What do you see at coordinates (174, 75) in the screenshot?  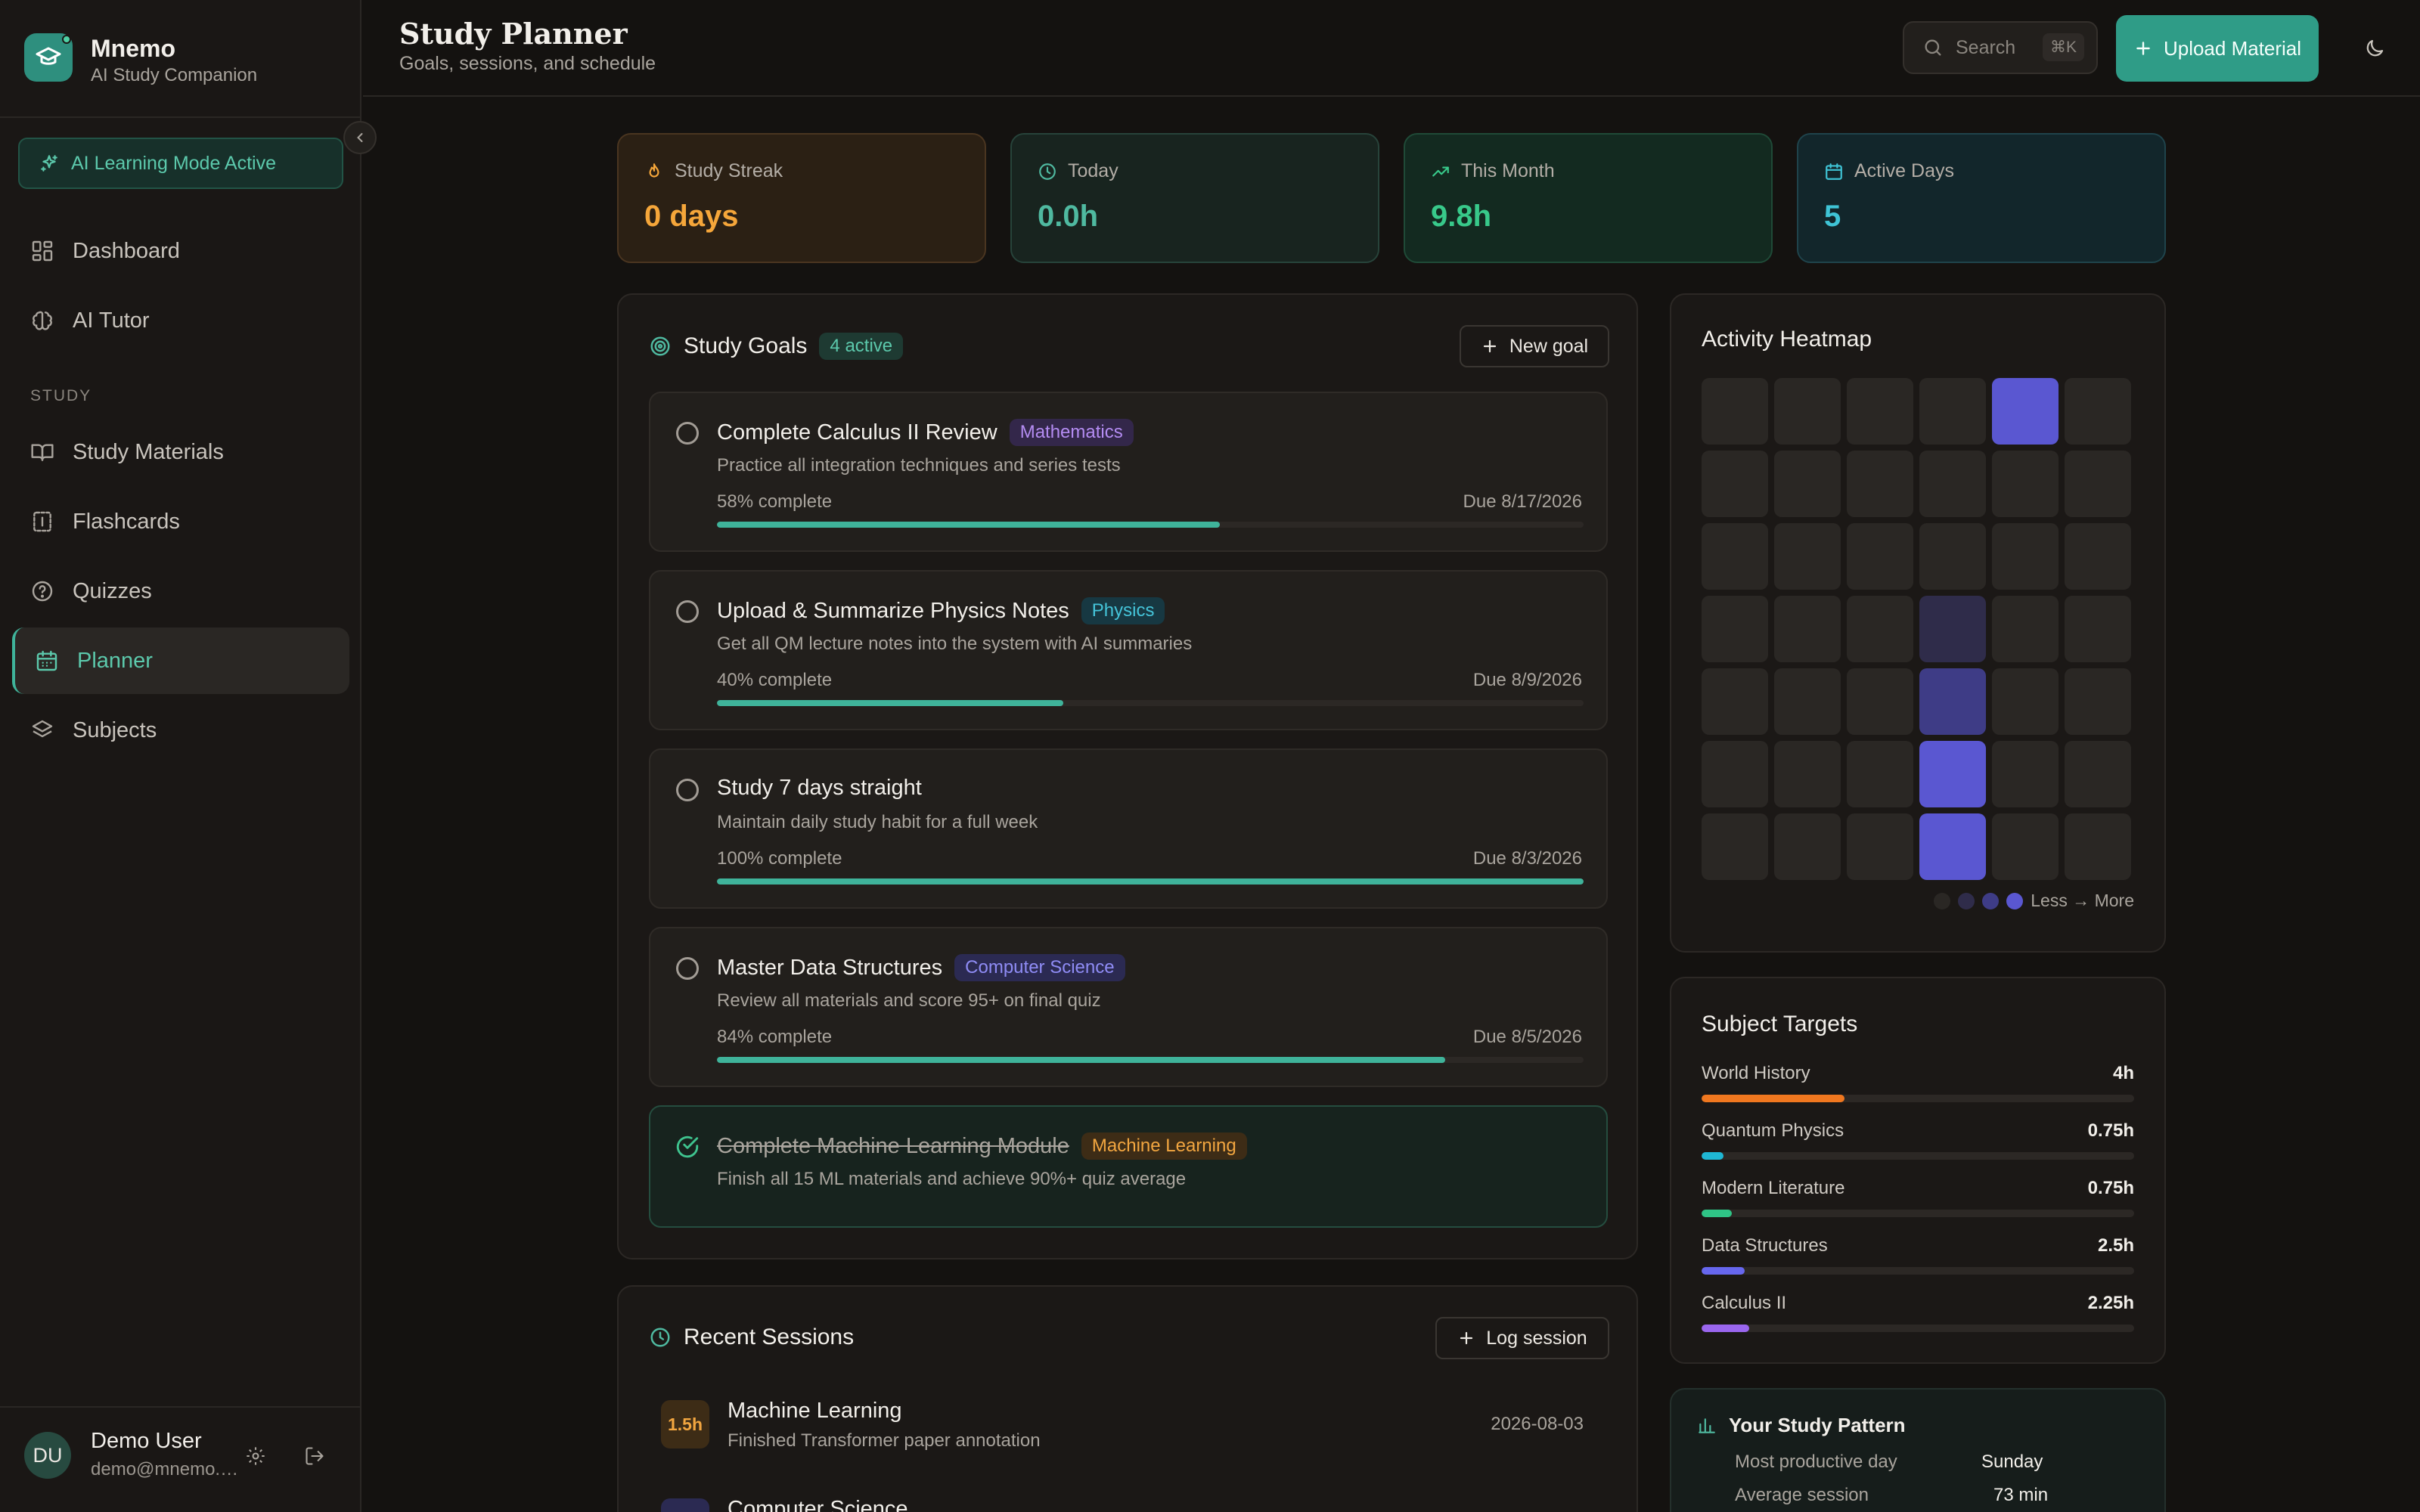 I see `app-tagline: AI Study Companion` at bounding box center [174, 75].